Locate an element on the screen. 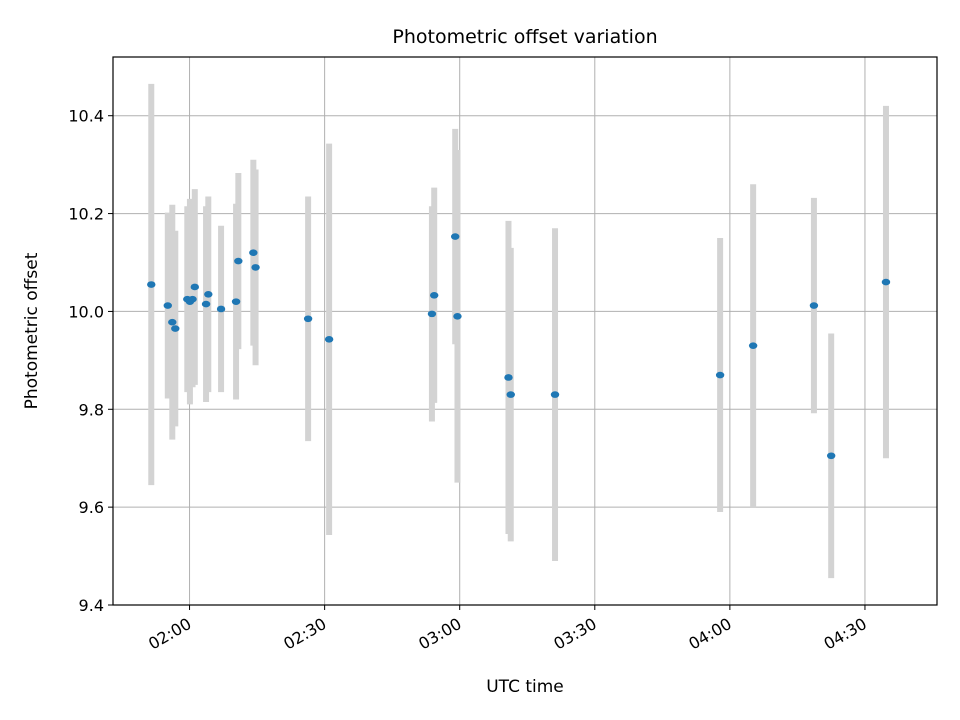  y-axis-label: Photometric offset is located at coordinates (32, 330).